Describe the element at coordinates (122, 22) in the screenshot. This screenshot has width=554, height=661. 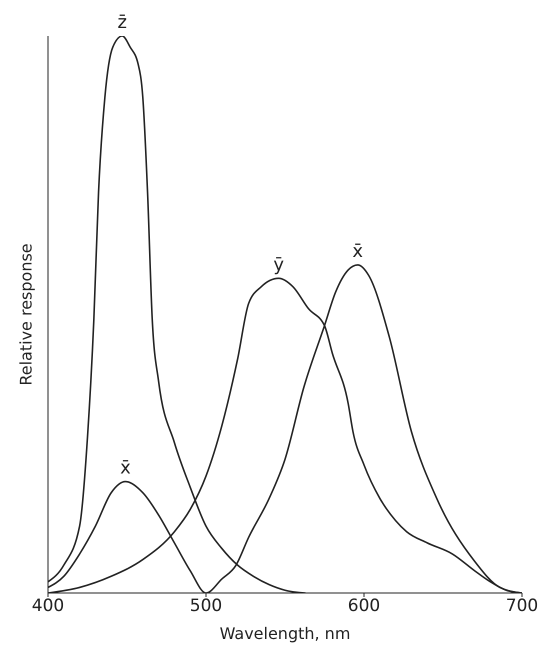
I see `series-label: z̄` at that location.